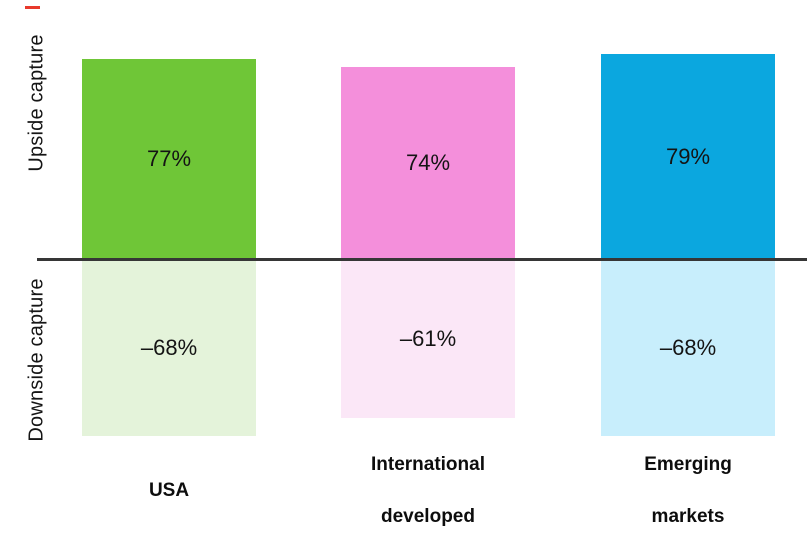 The image size is (807, 534). Describe the element at coordinates (422, 259) in the screenshot. I see `zero-baseline` at that location.